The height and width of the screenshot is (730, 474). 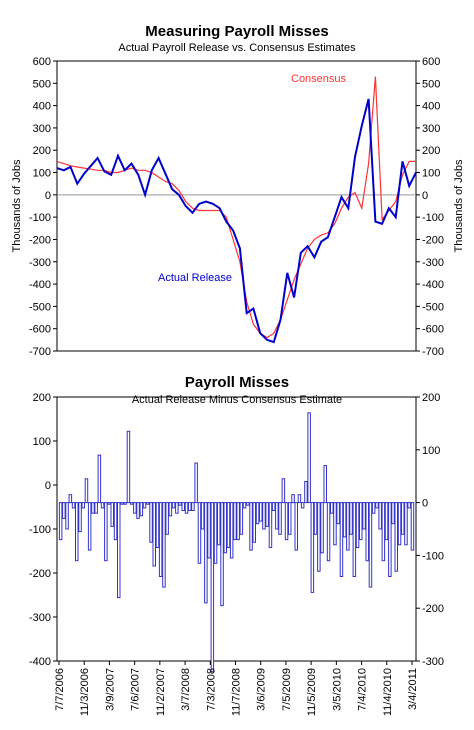 I want to click on bottom-xtick-label: 7/7/2006, so click(x=60, y=689).